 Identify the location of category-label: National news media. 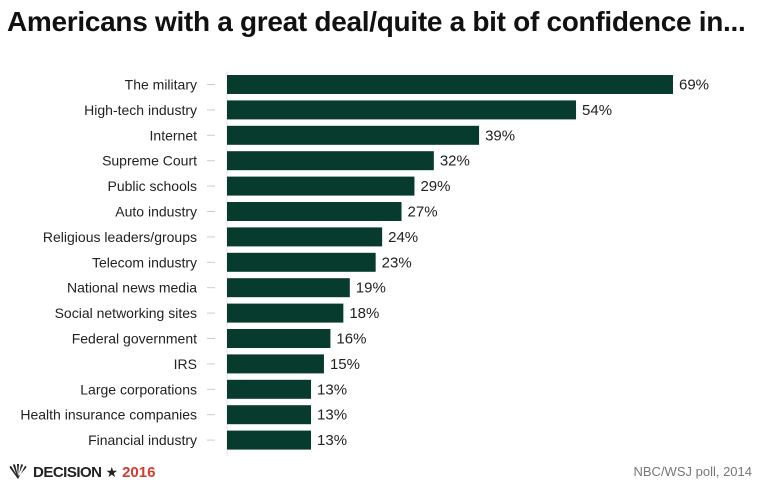
(132, 288).